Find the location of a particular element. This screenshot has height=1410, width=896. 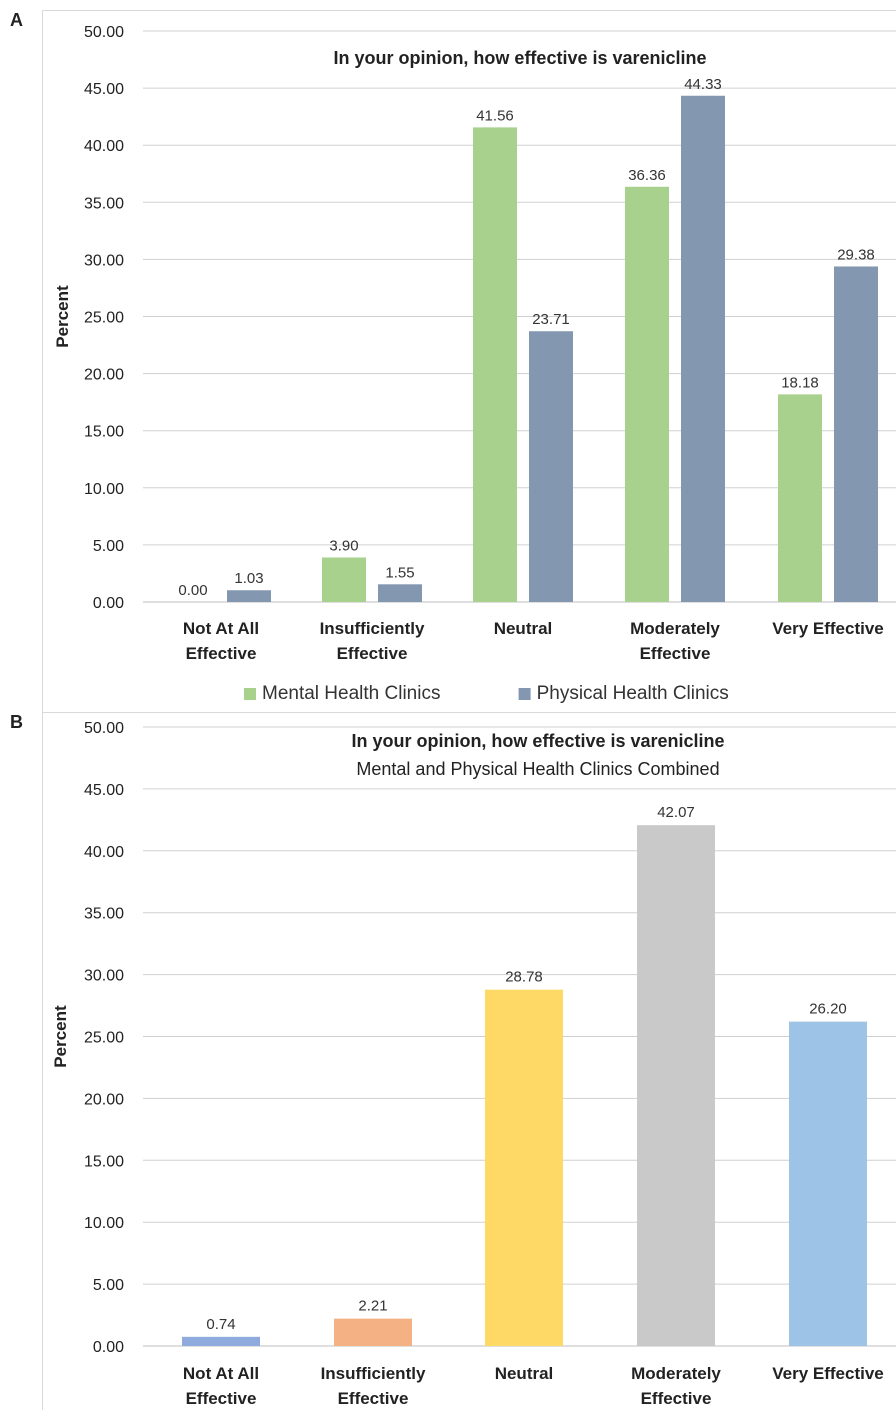

data-label: 44.33 is located at coordinates (703, 84).